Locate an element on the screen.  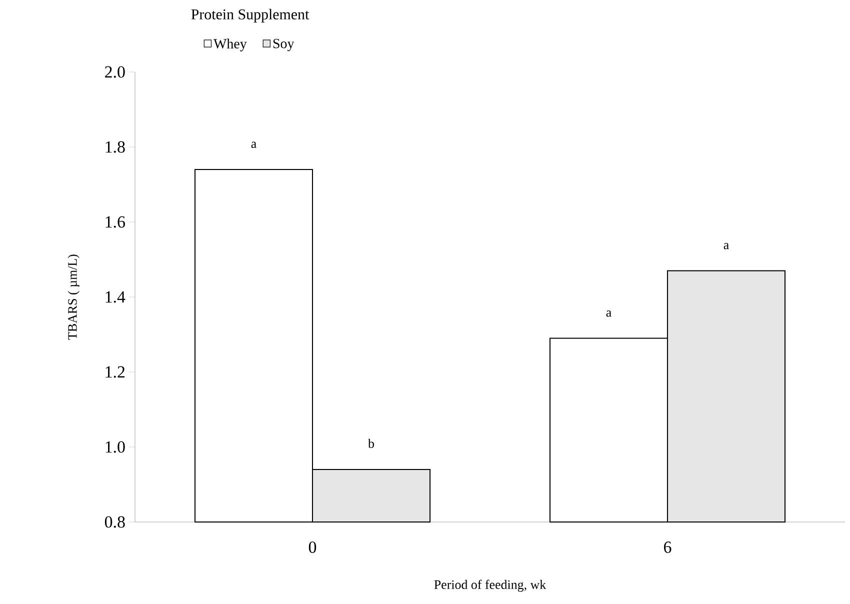
legend-title: Protein Supplement is located at coordinates (250, 15).